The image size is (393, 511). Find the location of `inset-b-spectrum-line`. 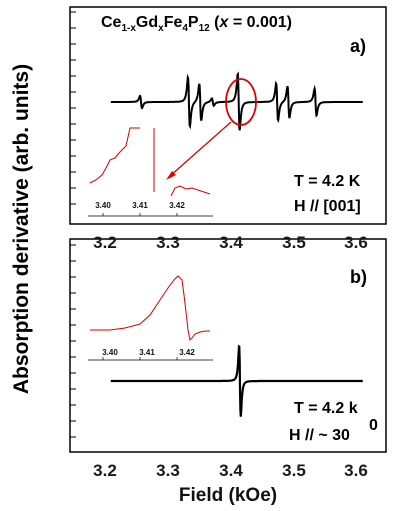

inset-b-spectrum-line is located at coordinates (150, 308).